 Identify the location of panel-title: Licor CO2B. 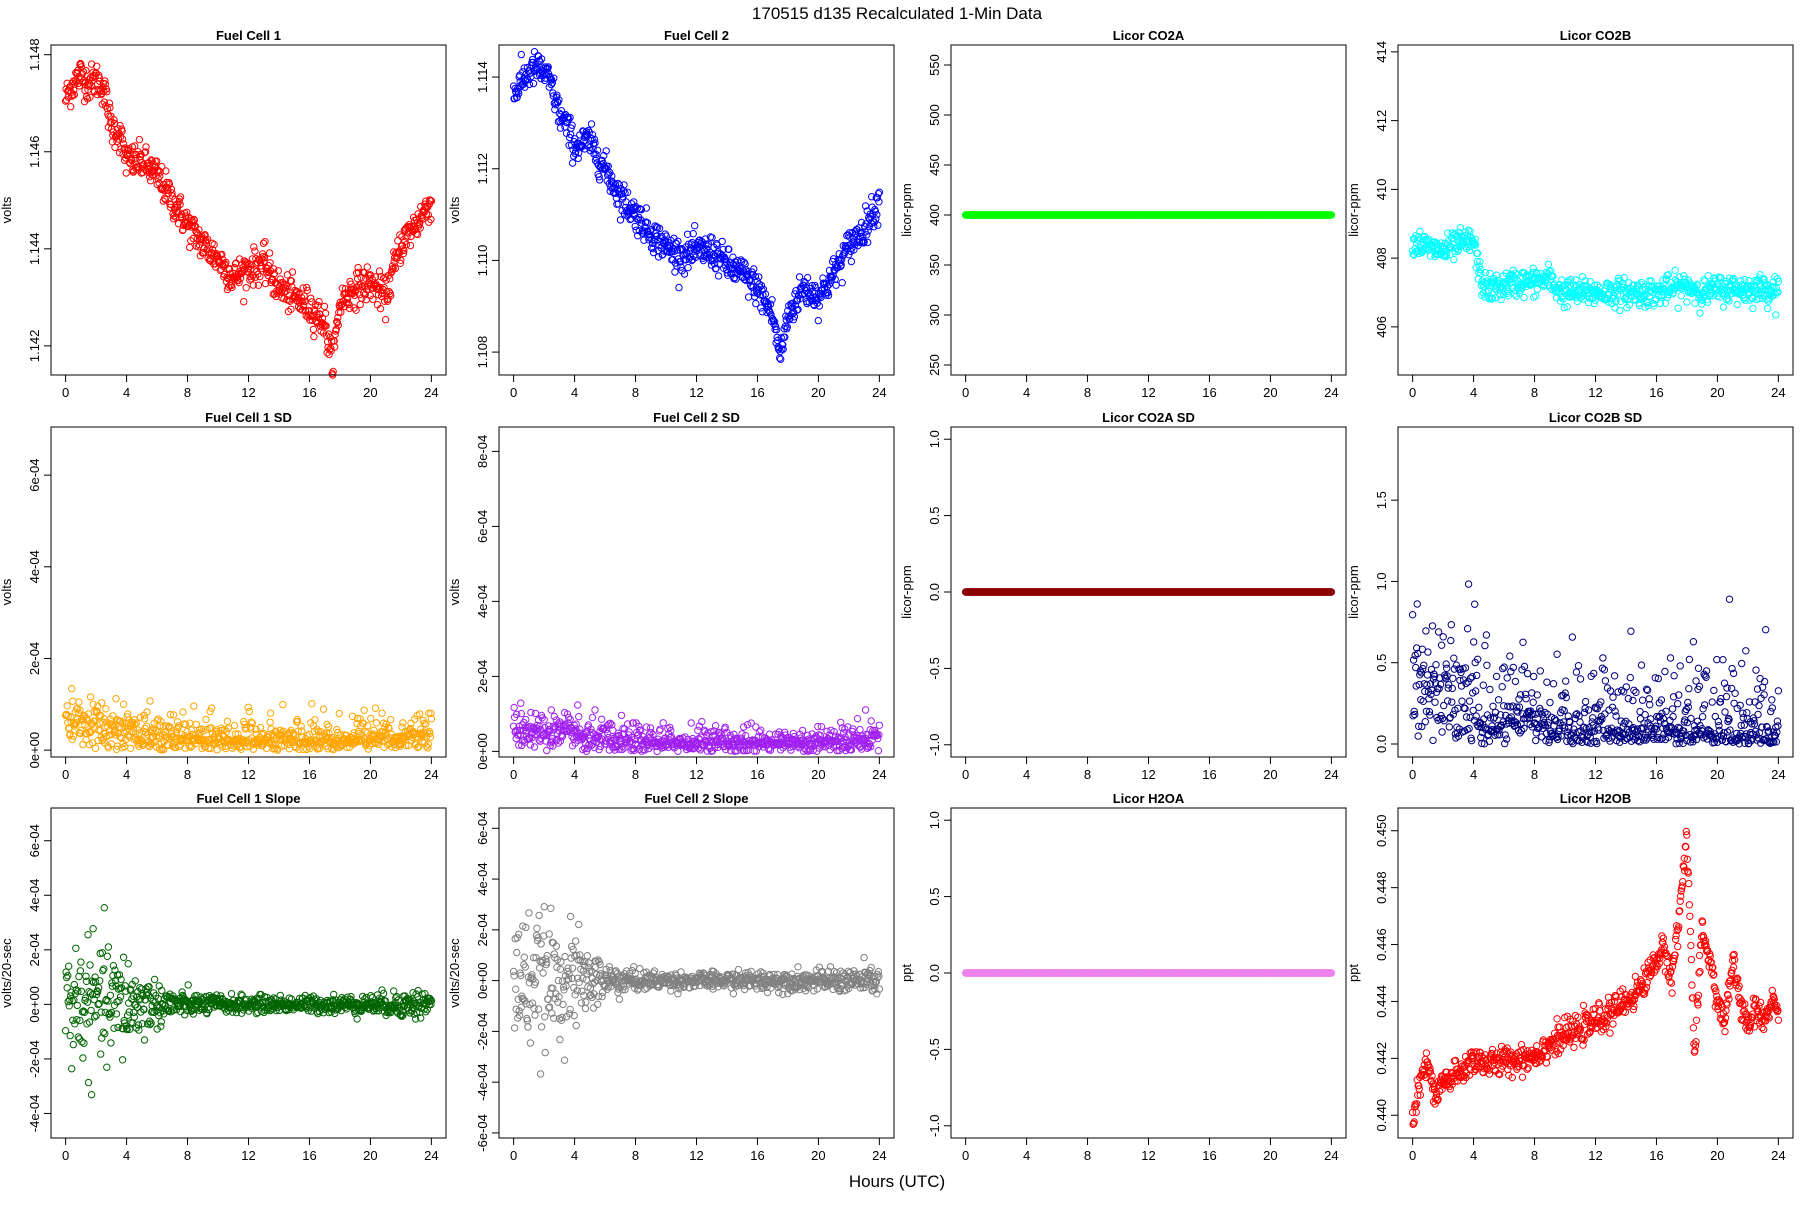
(1596, 35).